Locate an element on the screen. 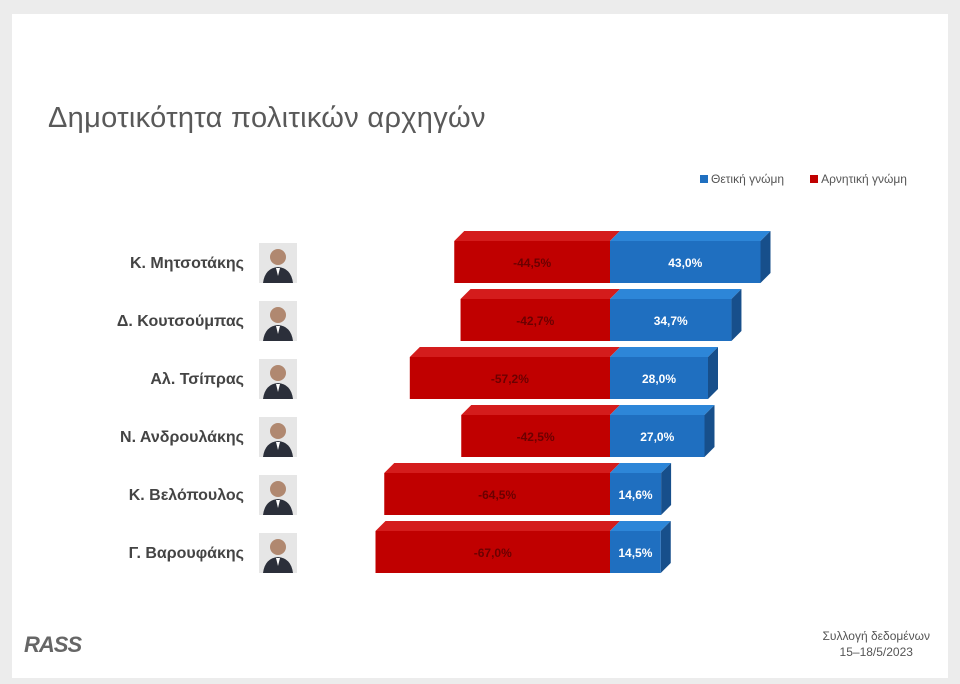  positive-data-label: 34,7% is located at coordinates (671, 321).